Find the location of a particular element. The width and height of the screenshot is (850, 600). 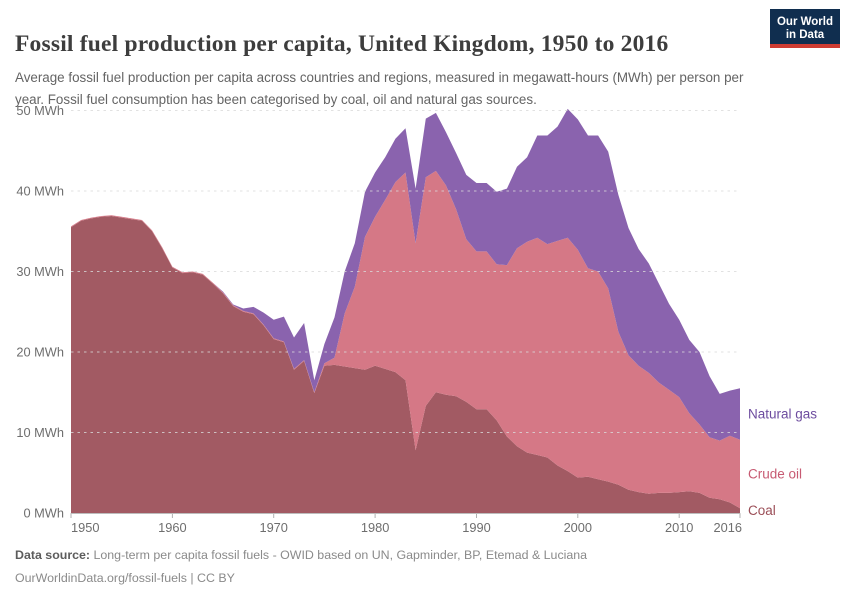

owid-logo-text: Our World in Data is located at coordinates (805, 29).